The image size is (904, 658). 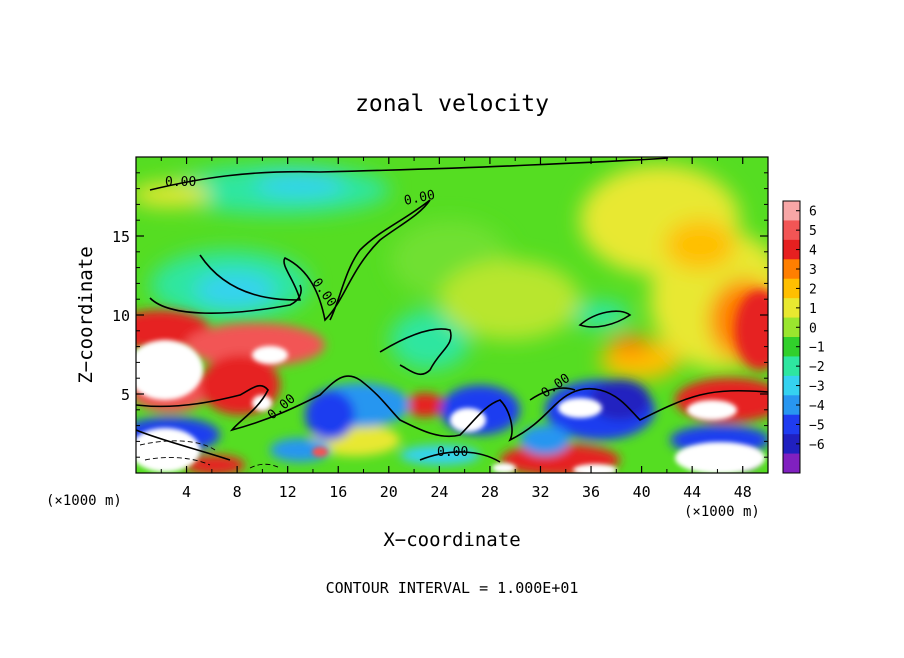 I want to click on x-tick-label: 12, so click(x=288, y=492).